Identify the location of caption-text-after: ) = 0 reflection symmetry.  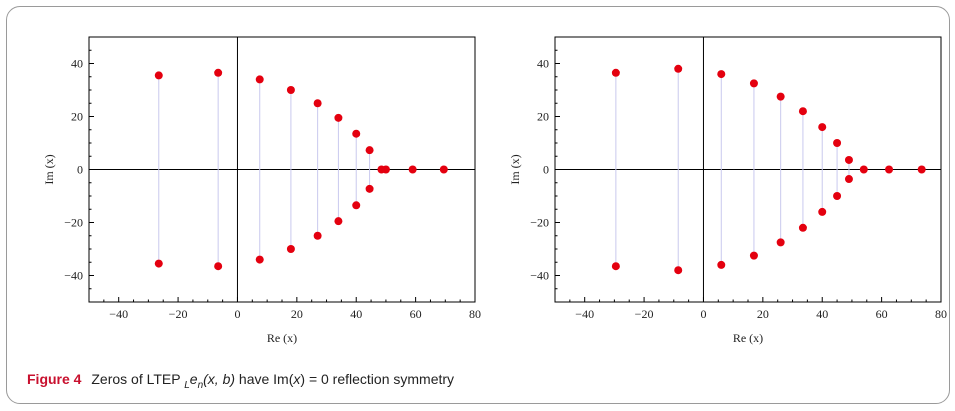
(377, 379).